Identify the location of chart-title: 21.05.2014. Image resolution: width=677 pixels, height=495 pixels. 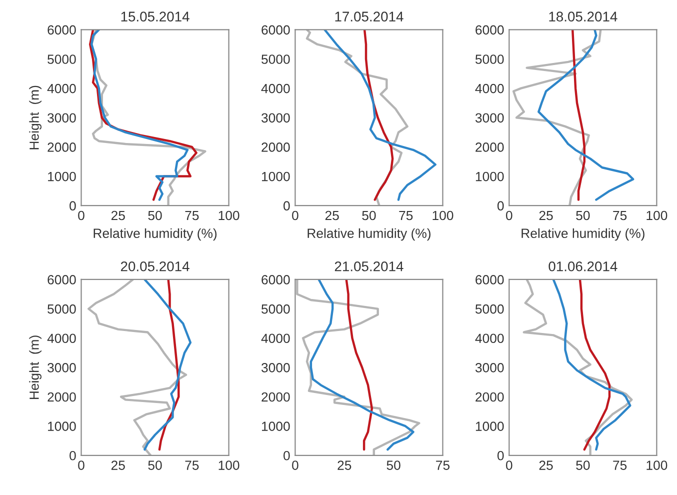
(369, 266).